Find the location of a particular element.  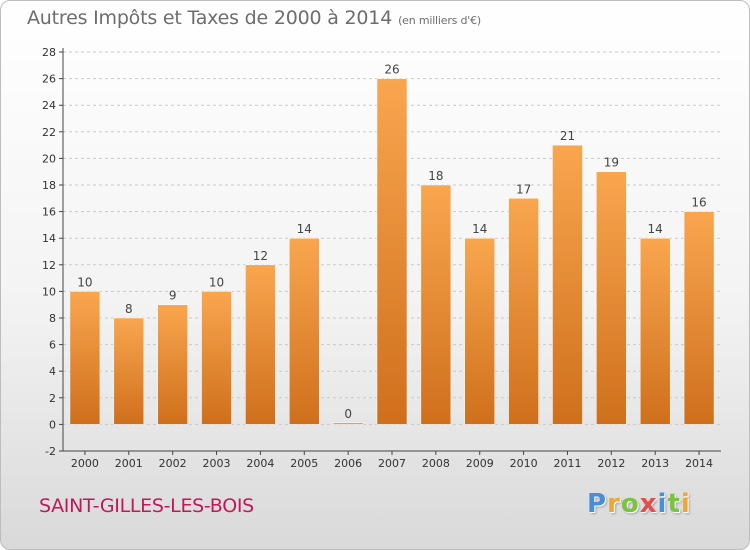

y-tick-label: 22 is located at coordinates (49, 132).